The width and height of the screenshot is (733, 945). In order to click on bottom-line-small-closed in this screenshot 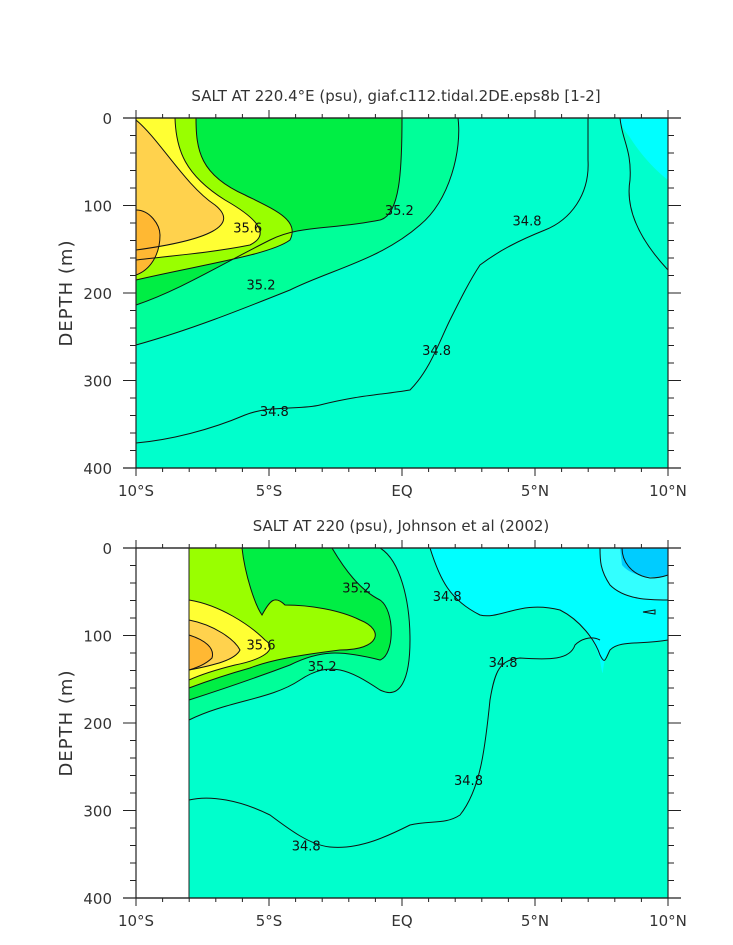, I will do `click(649, 612)`.